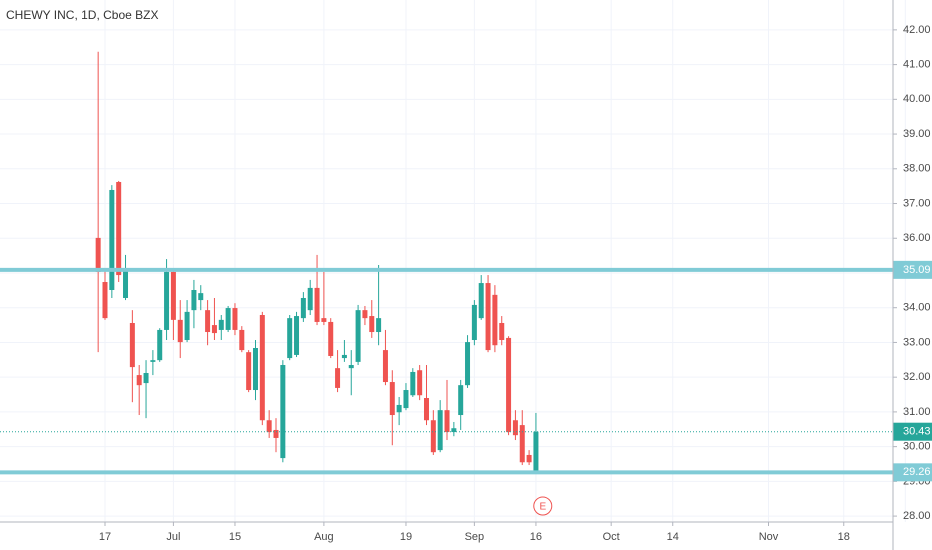 The height and width of the screenshot is (550, 932). I want to click on y-tick-label: 32.00, so click(917, 377).